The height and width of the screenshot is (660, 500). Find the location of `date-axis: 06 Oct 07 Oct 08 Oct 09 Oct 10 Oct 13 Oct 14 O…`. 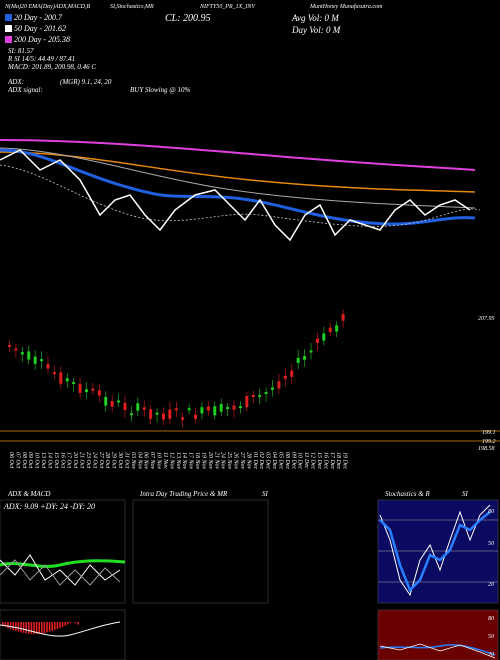

date-axis: 06 Oct 07 Oct 08 Oct 09 Oct 10 Oct 13 Oct 14 O… is located at coordinates (178, 460).